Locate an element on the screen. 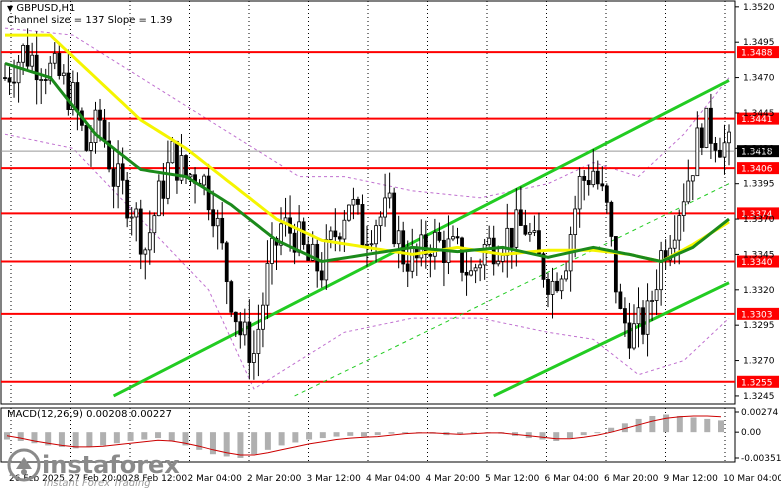 The image size is (781, 489). channel-label: Channel size = 137 Slope = 1.39 is located at coordinates (90, 20).